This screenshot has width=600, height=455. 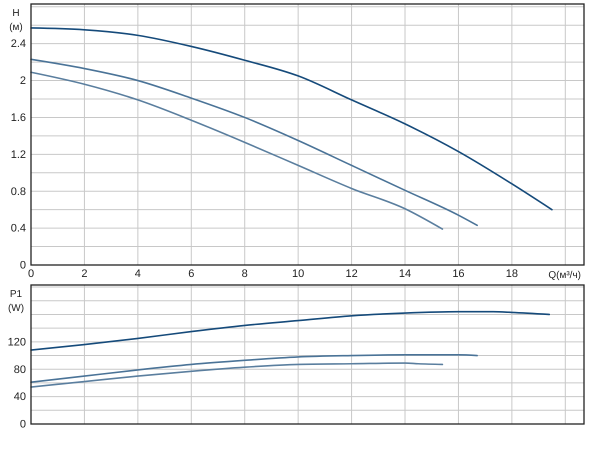 What do you see at coordinates (18, 228) in the screenshot?
I see `y-tick-label: 0.4` at bounding box center [18, 228].